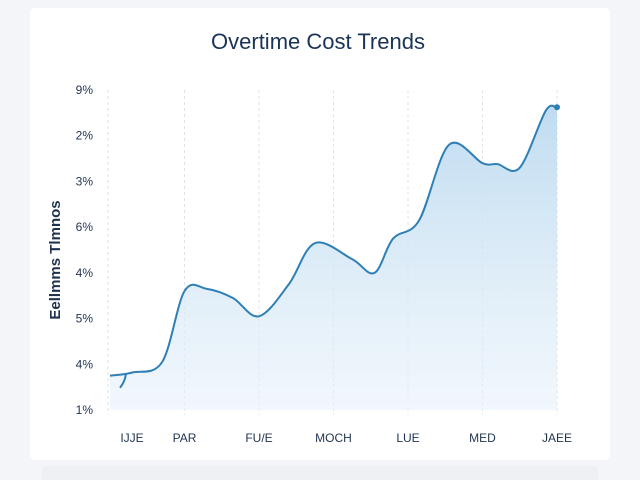 Image resolution: width=640 pixels, height=480 pixels. What do you see at coordinates (318, 41) in the screenshot?
I see `chart-title: Overtime Cost Trends` at bounding box center [318, 41].